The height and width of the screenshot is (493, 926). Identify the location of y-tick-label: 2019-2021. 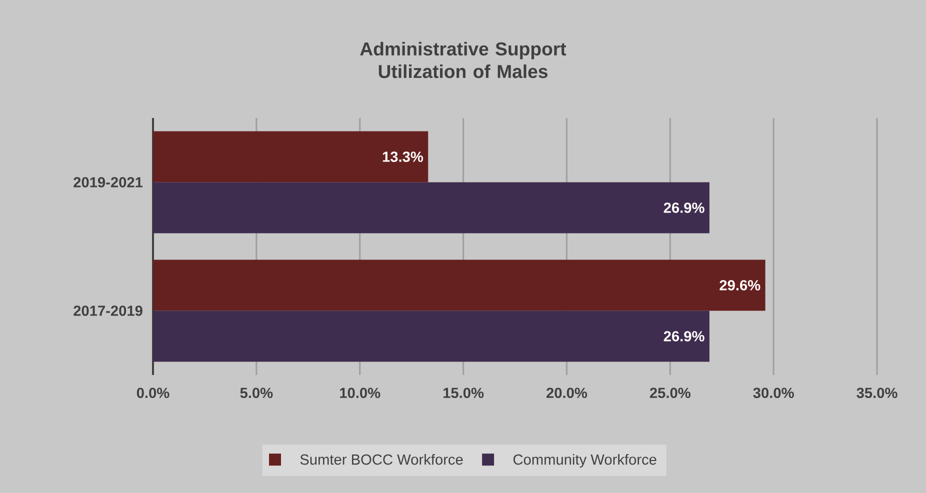
(108, 182).